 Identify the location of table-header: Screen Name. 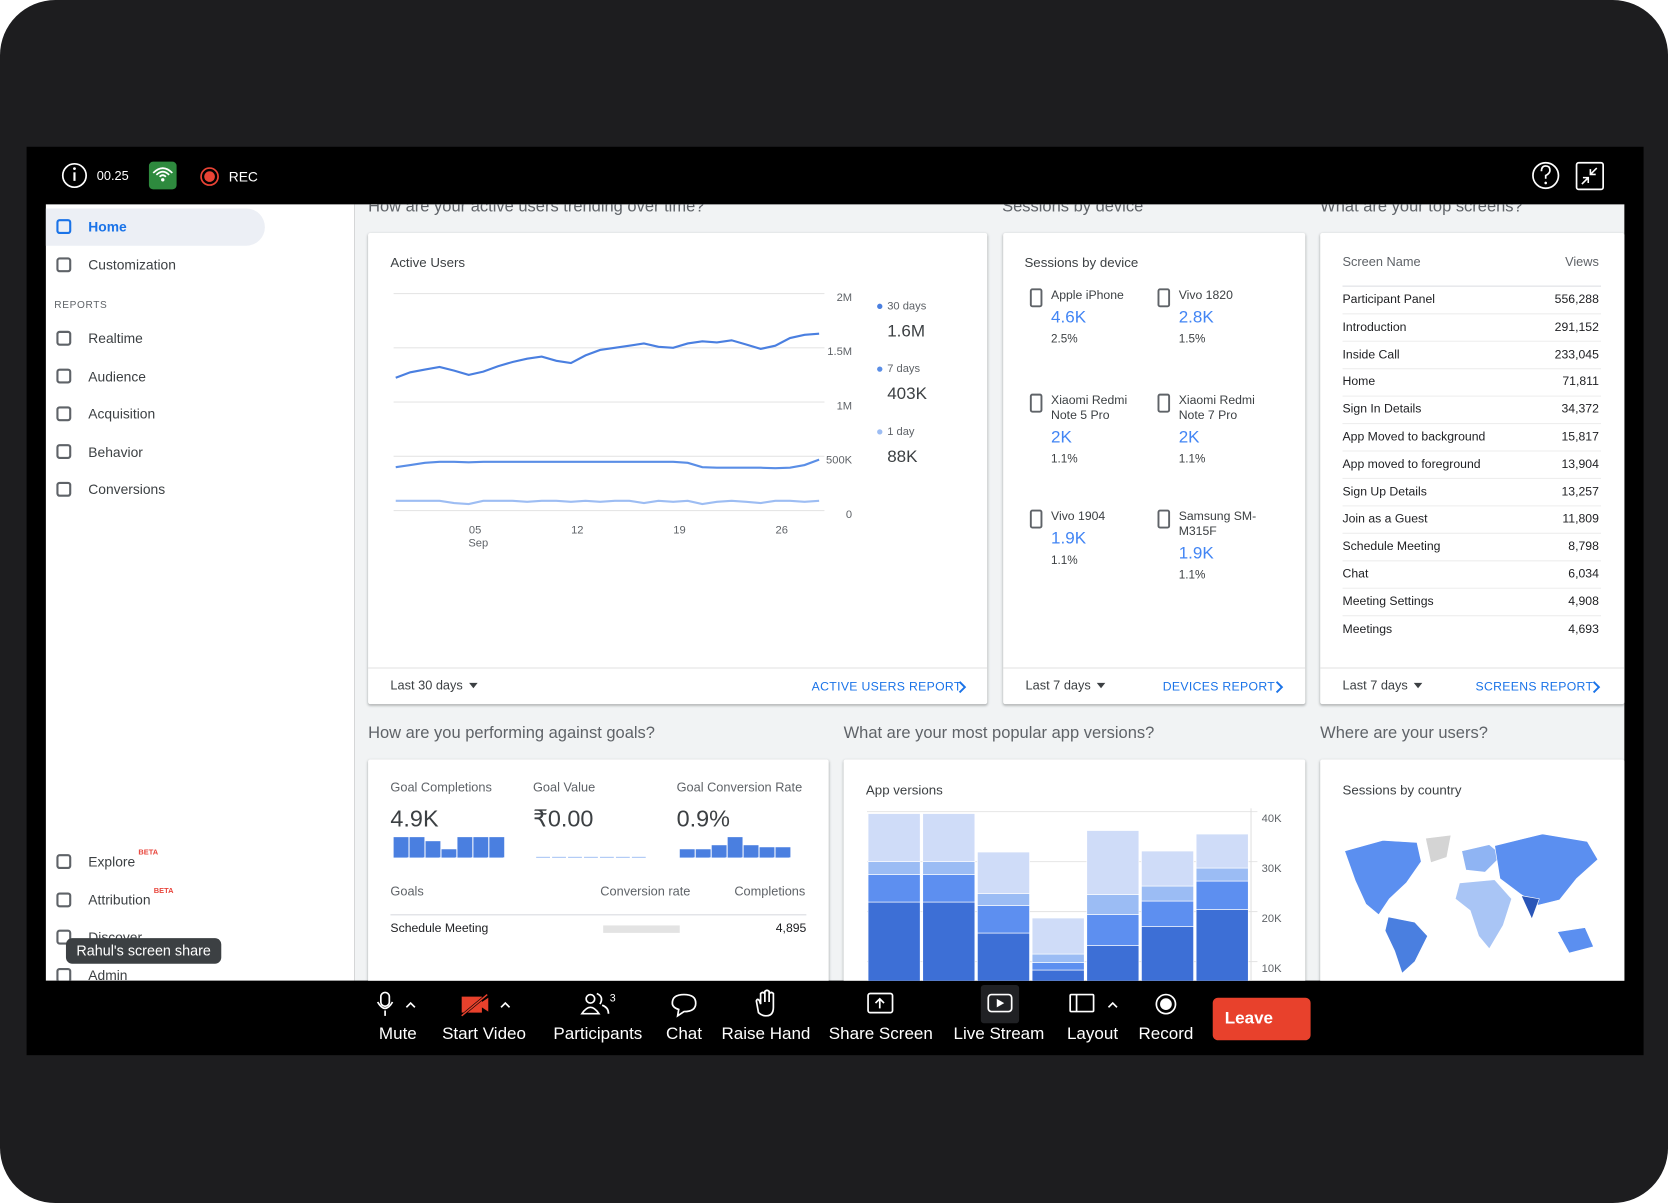
(1381, 262).